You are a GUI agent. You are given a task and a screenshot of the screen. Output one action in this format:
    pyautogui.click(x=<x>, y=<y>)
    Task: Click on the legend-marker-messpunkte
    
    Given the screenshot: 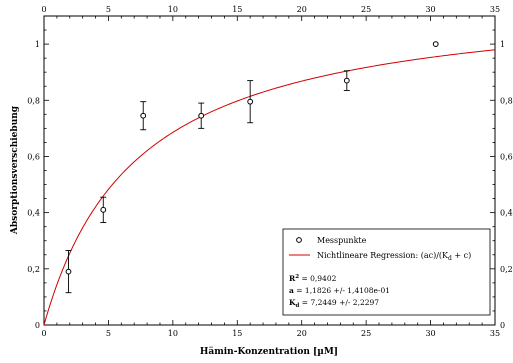 What is the action you would take?
    pyautogui.click(x=299, y=240)
    